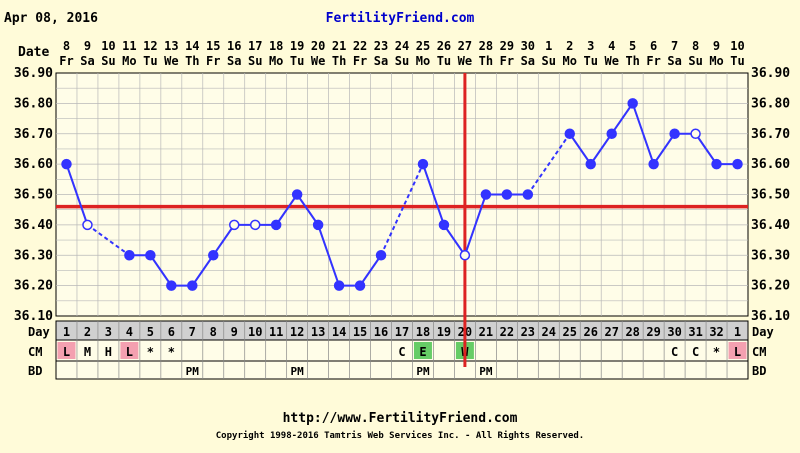 This screenshot has height=453, width=800. Describe the element at coordinates (423, 46) in the screenshot. I see `date-tick: 25` at that location.